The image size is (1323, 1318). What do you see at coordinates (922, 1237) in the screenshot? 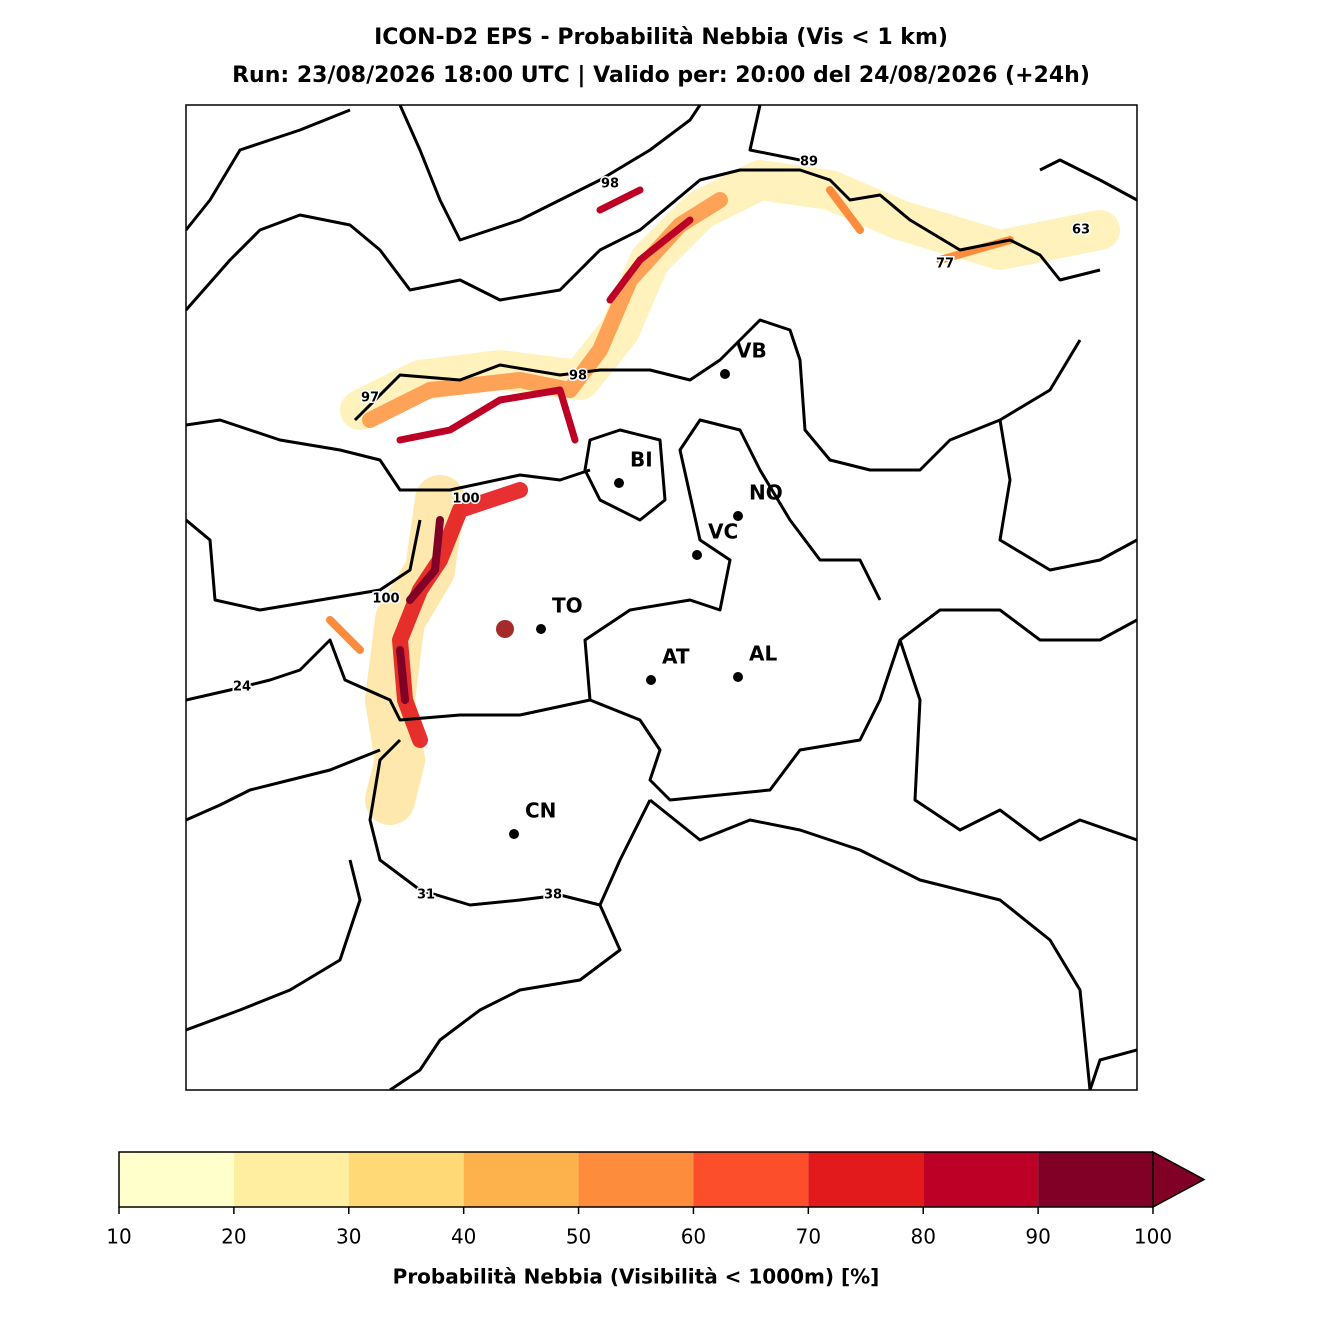
I see `colorbar-tick-label: 80` at bounding box center [922, 1237].